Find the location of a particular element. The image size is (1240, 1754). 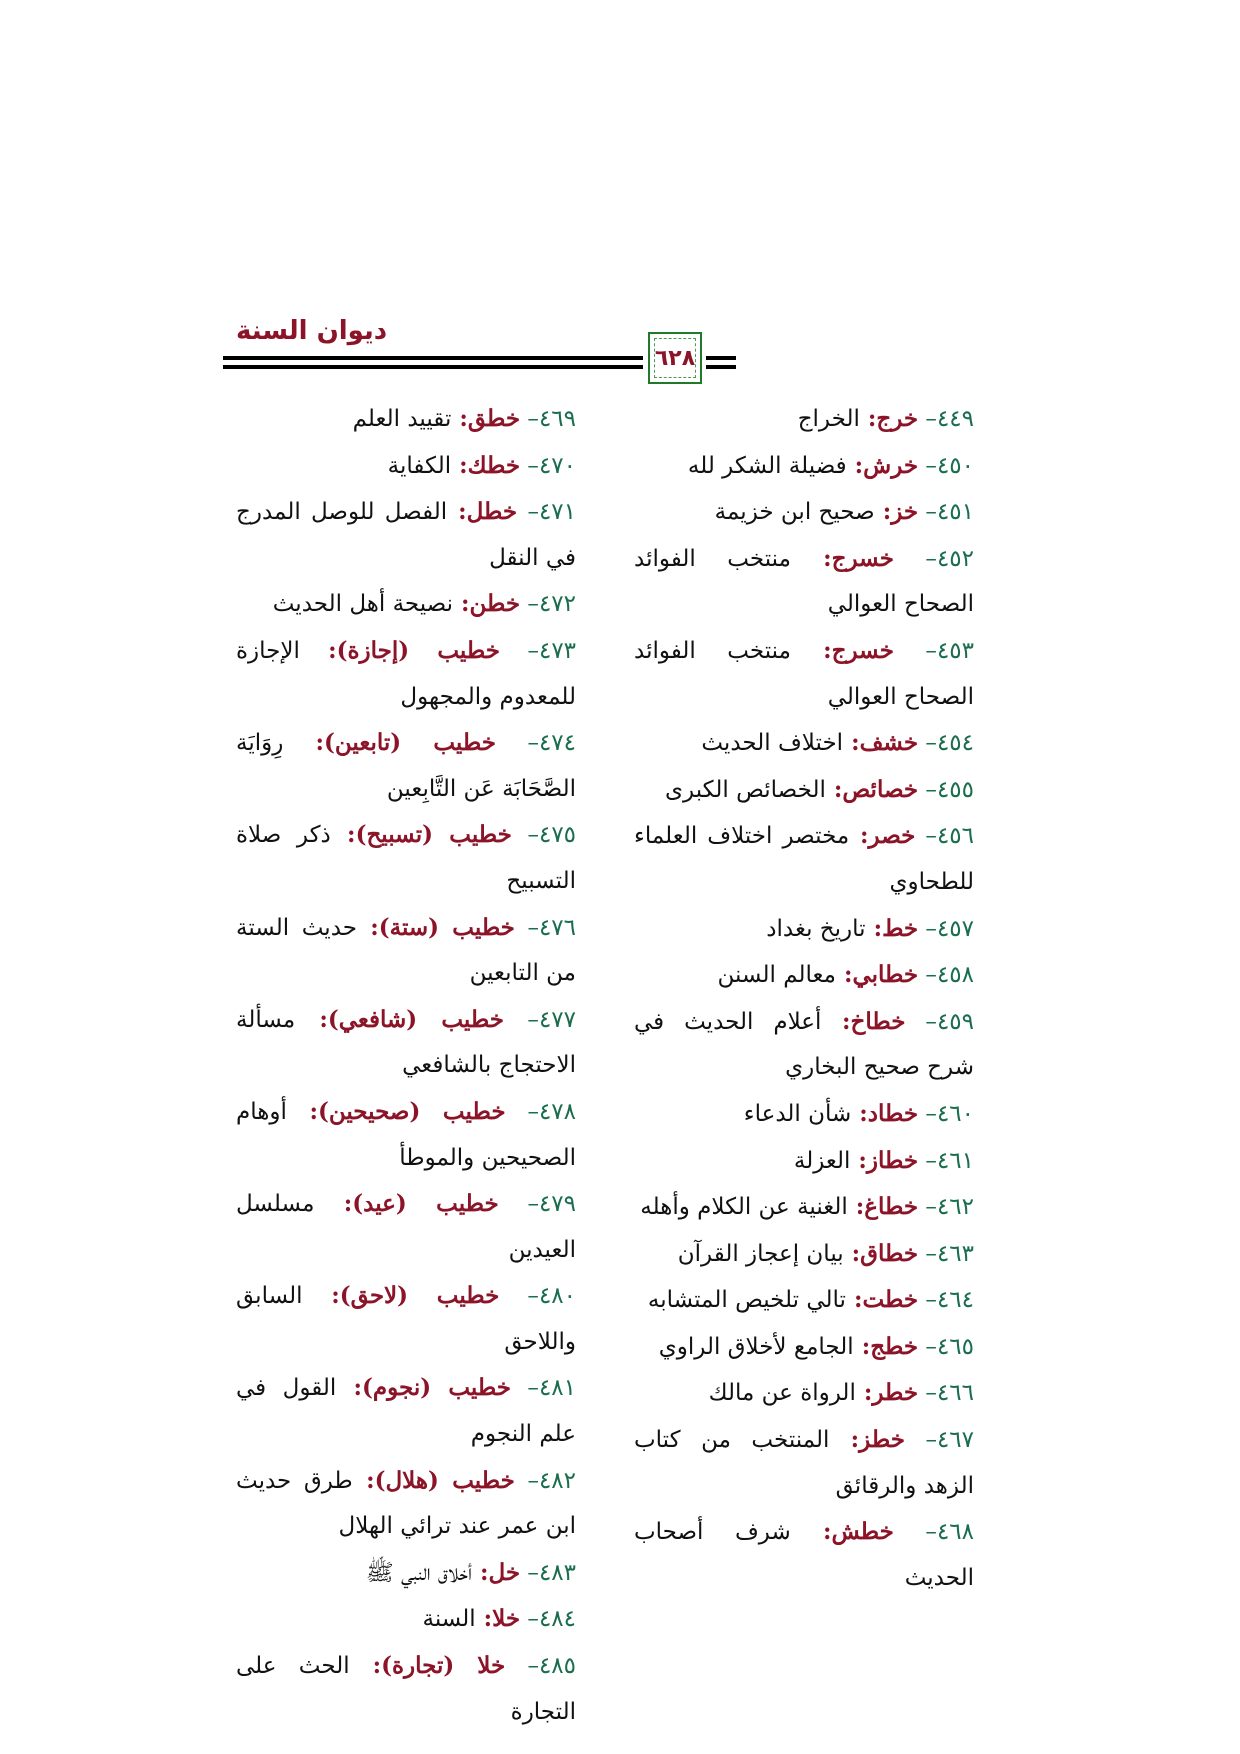

entry-code: خط is located at coordinates (900, 928).